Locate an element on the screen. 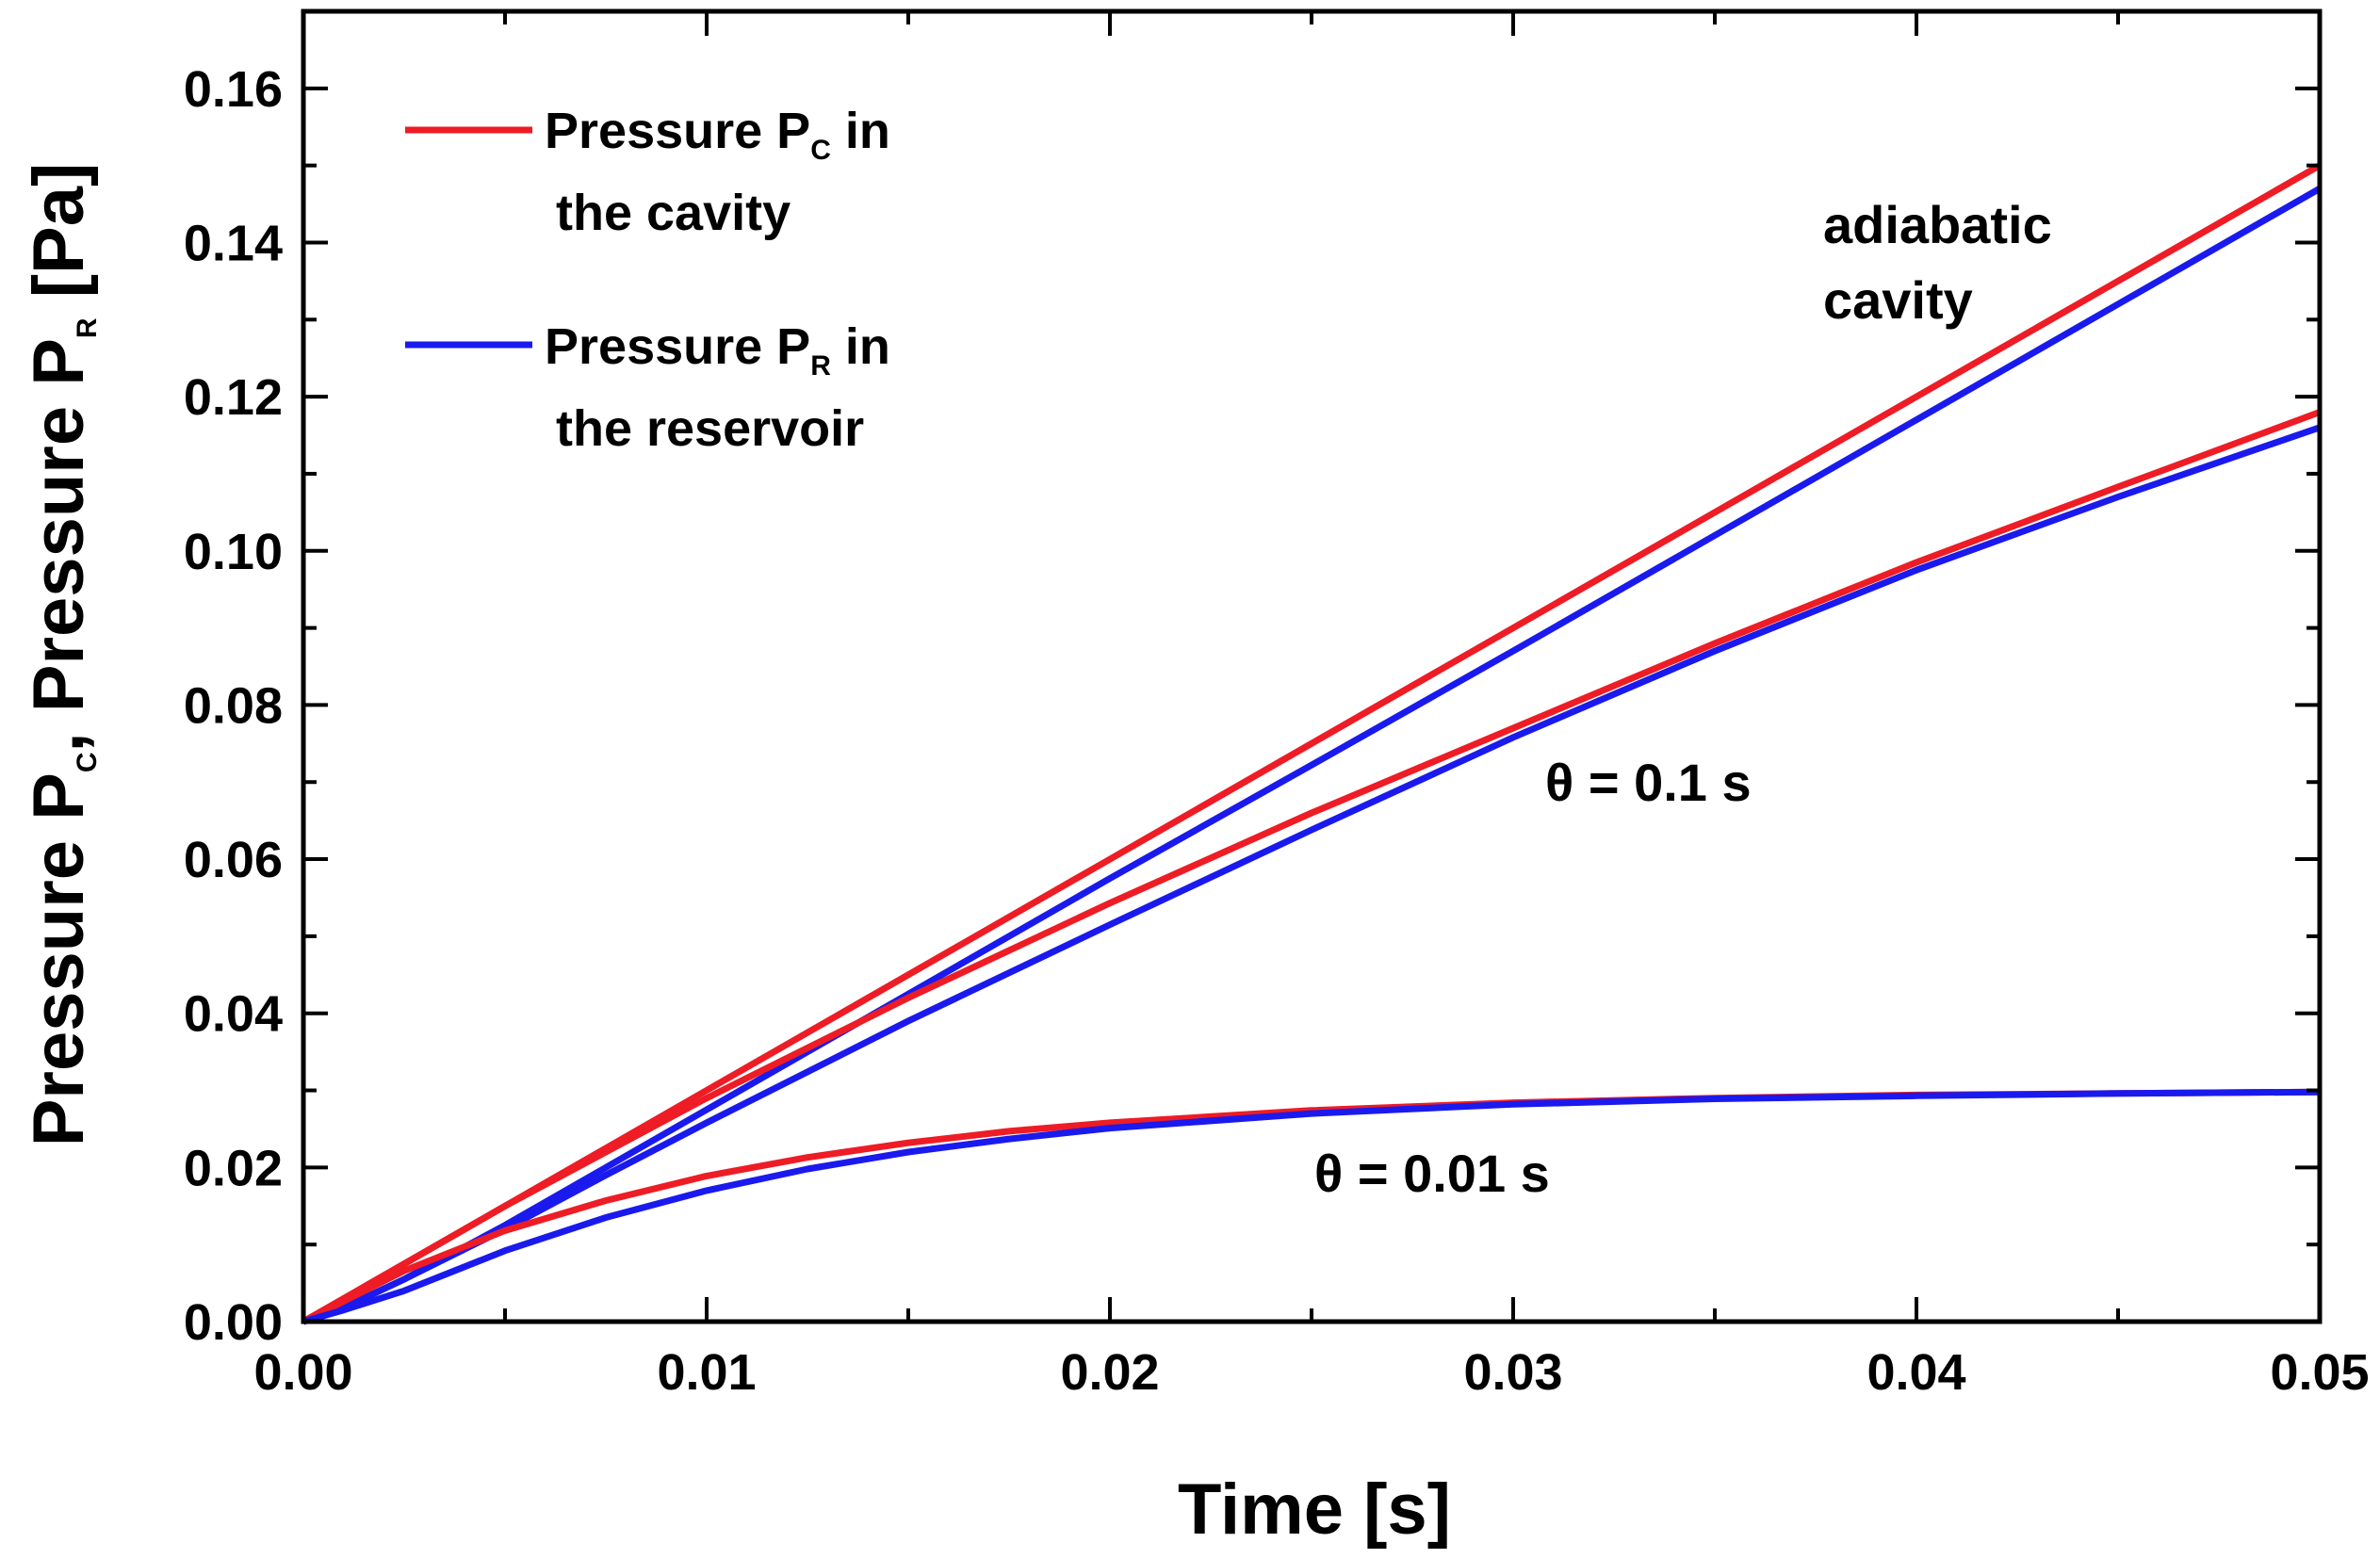 The width and height of the screenshot is (2380, 1559). y-axis-title-sub-r: R is located at coordinates (87, 327).